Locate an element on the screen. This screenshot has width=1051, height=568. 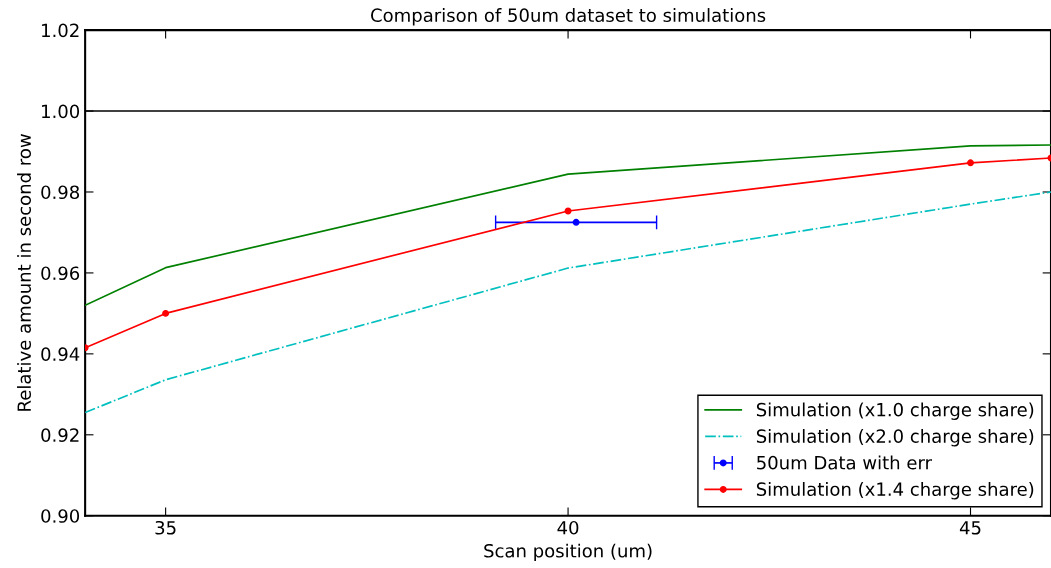
x-axis-title: Scan position (um) is located at coordinates (568, 552).